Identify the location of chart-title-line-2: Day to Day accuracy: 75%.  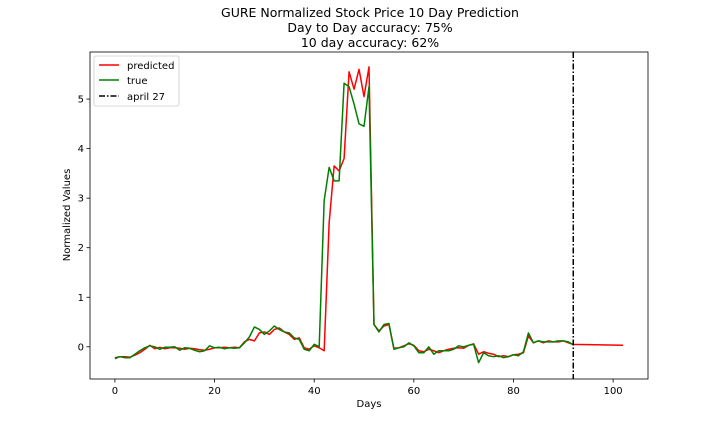
(369, 27).